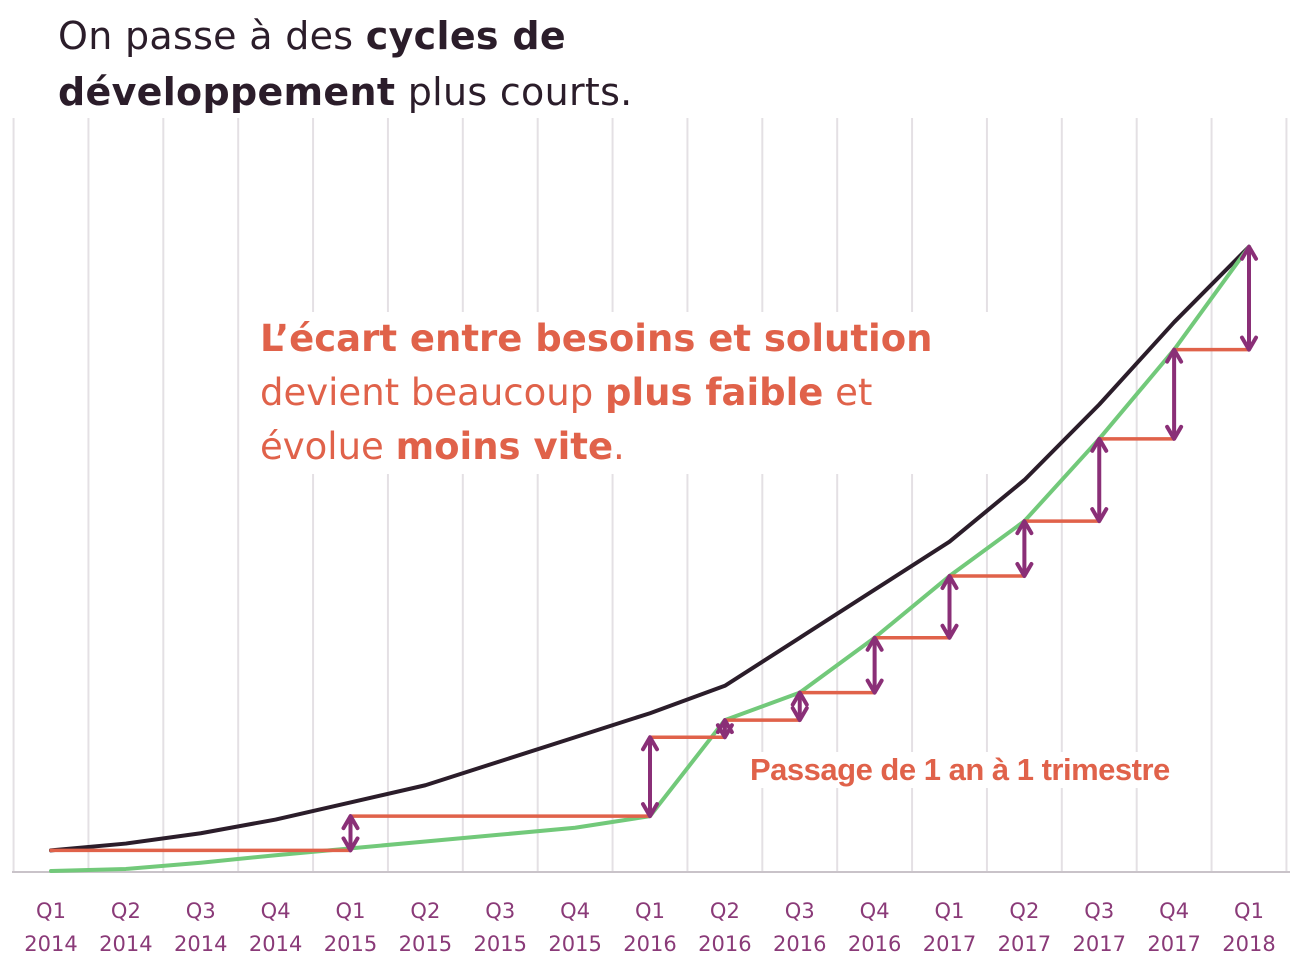  I want to click on x-tick-label: Q1 2015, so click(350, 927).